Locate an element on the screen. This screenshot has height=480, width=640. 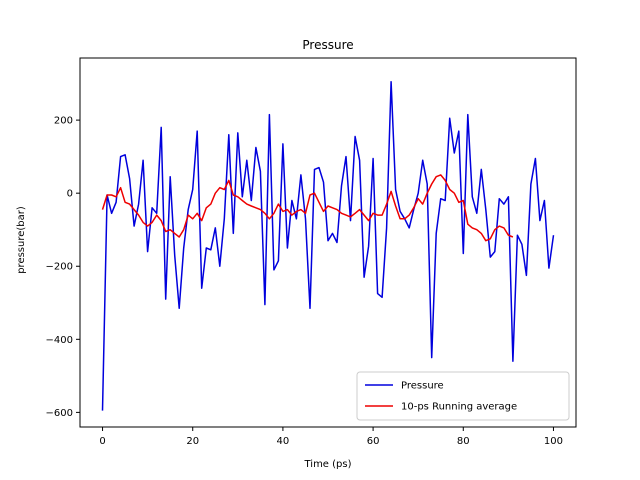
legend-entry: 10-ps Running average is located at coordinates (459, 407).